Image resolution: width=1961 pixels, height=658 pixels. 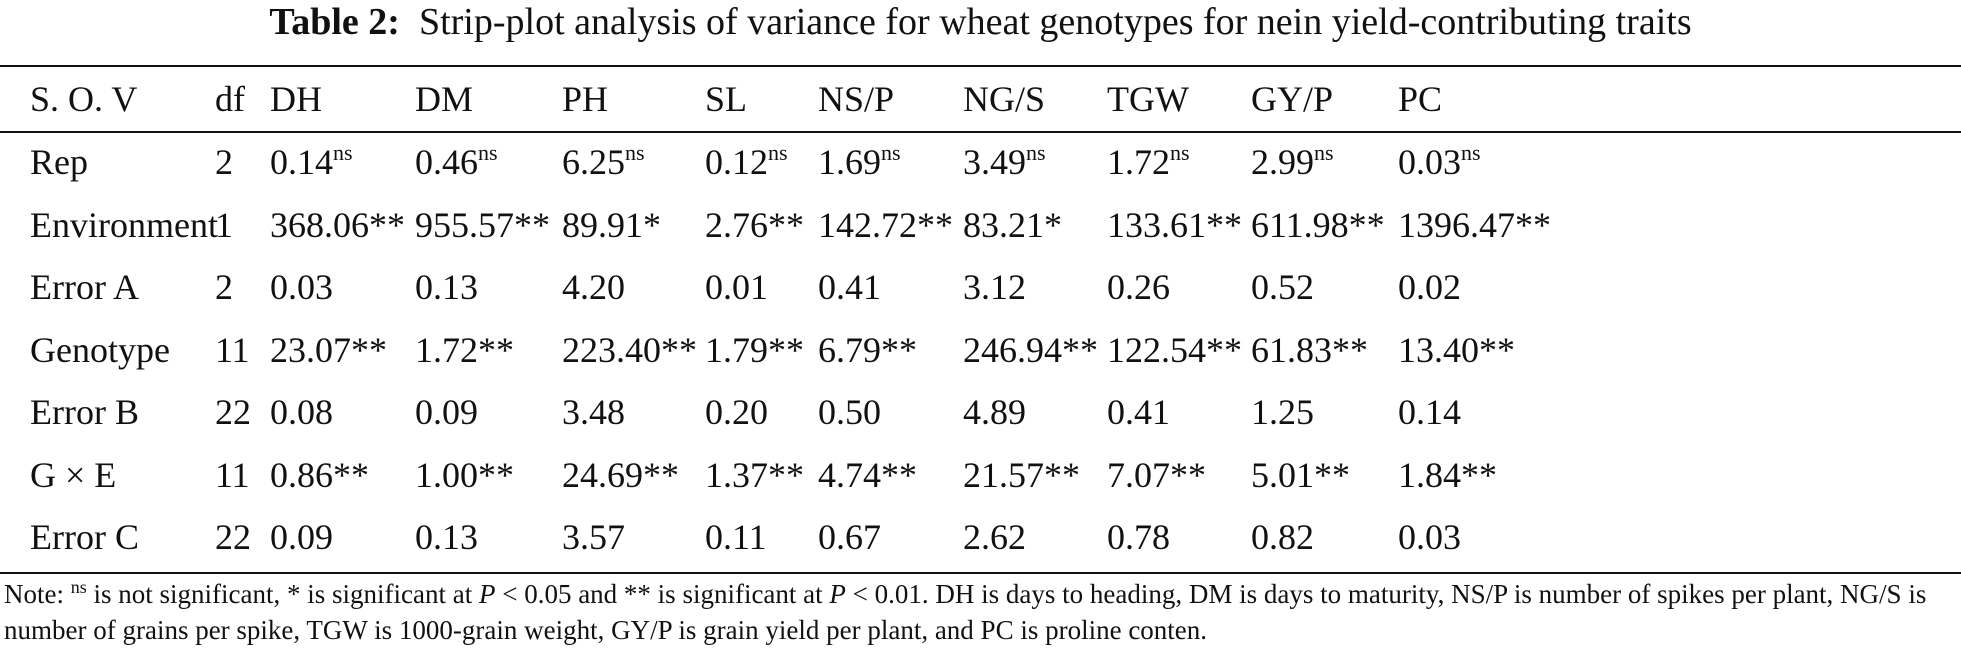 I want to click on value-cell: 3.48, so click(x=633, y=412).